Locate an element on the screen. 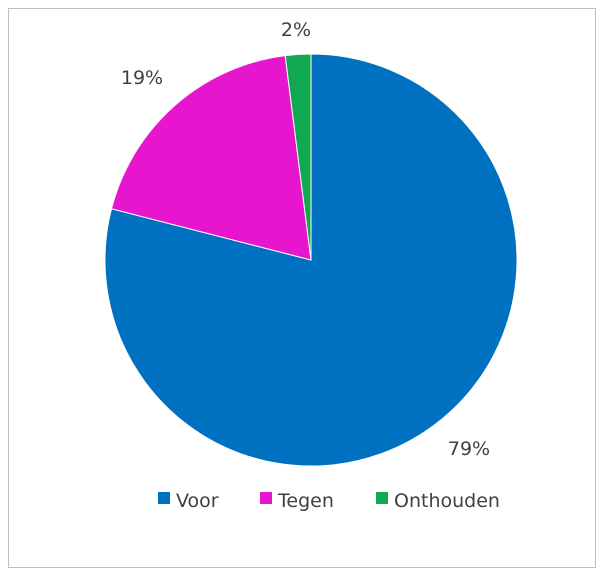 The width and height of the screenshot is (605, 569). data-label-onthouden: 2% is located at coordinates (296, 30).